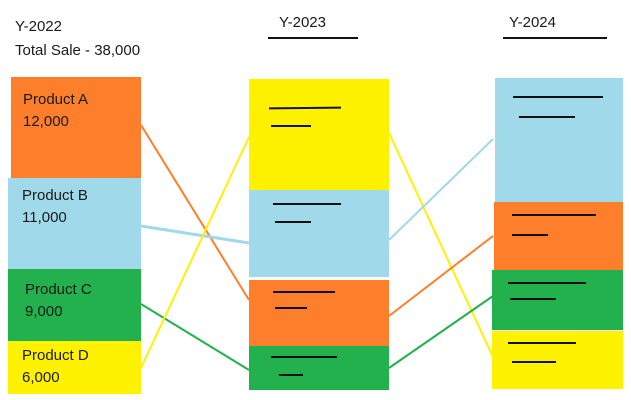  I want to click on year-2023-label: Y-2023, so click(302, 22).